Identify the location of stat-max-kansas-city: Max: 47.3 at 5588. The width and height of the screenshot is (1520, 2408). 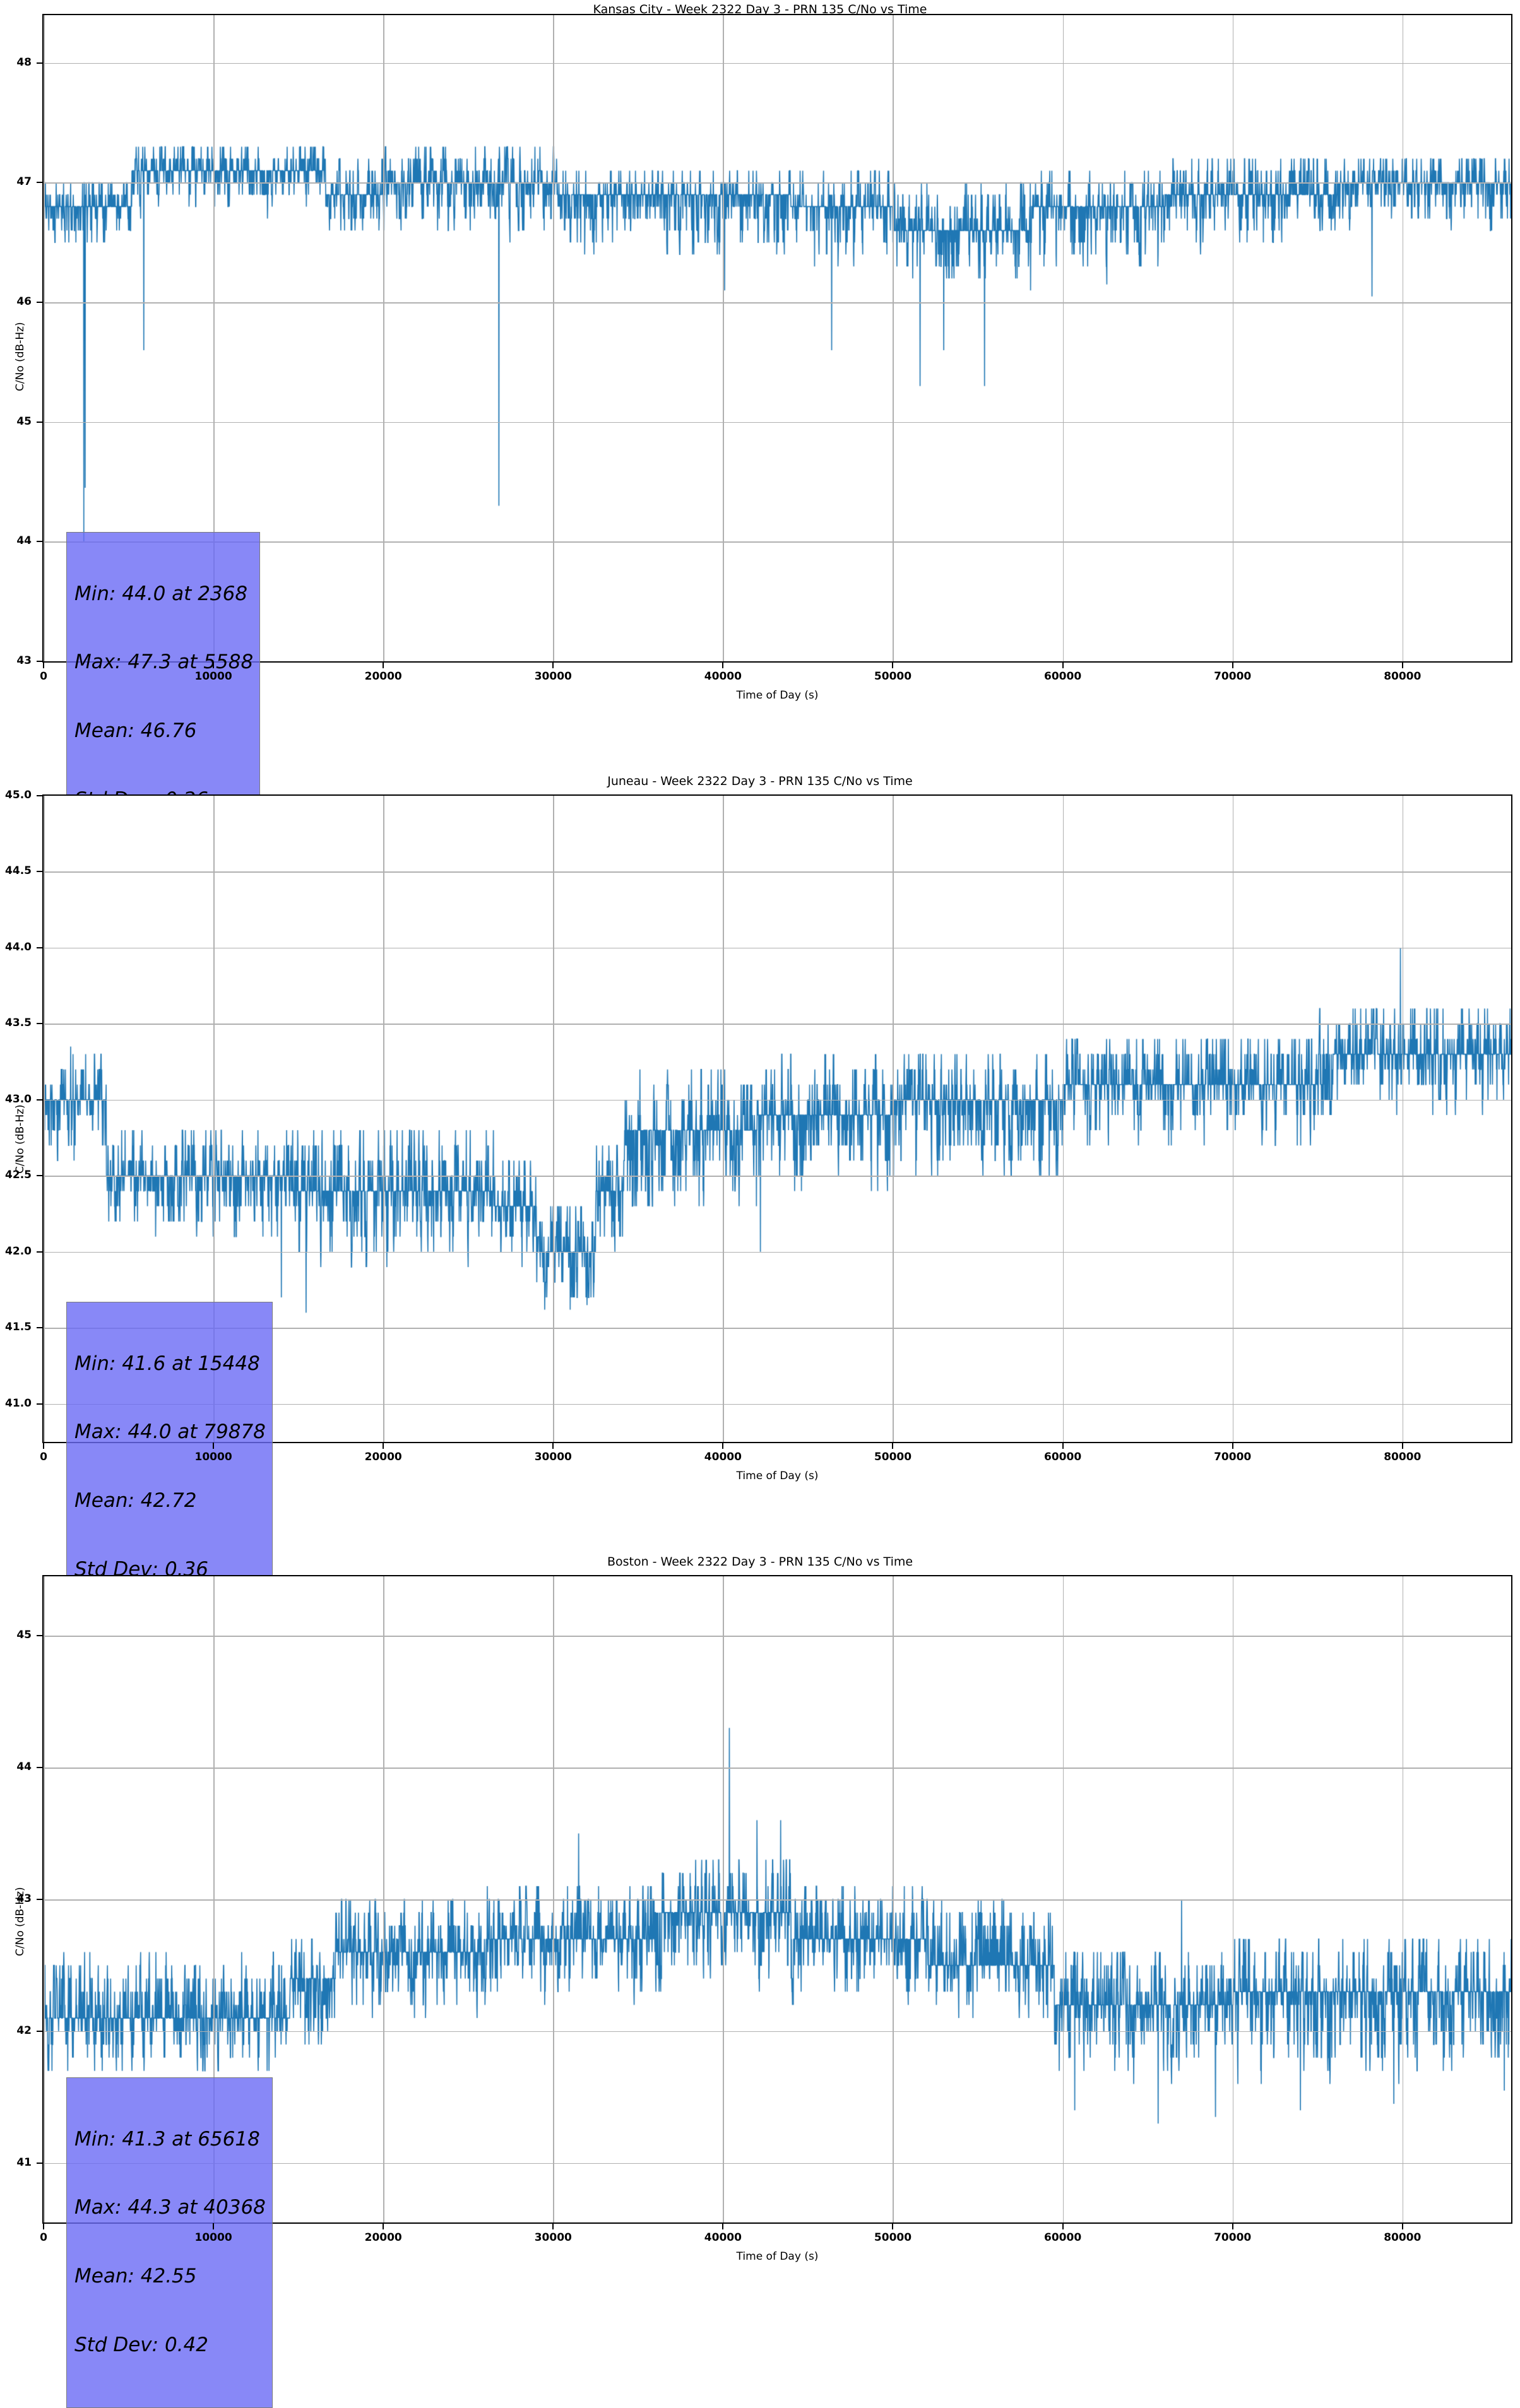
(164, 663).